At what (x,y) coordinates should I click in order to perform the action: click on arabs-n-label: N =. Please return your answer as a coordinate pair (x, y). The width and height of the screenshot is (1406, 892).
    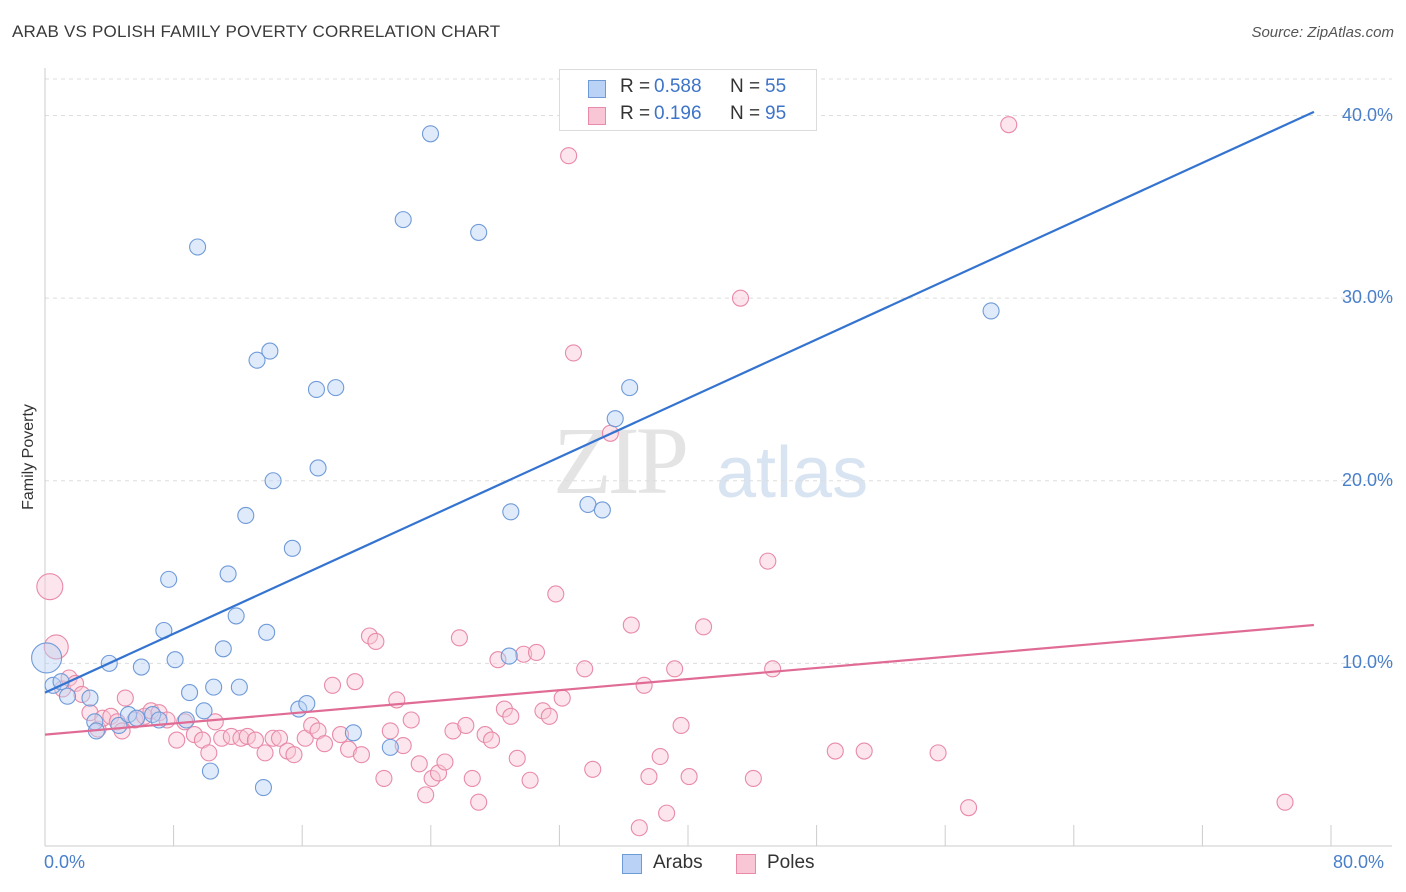
    Looking at the image, I should click on (745, 86).